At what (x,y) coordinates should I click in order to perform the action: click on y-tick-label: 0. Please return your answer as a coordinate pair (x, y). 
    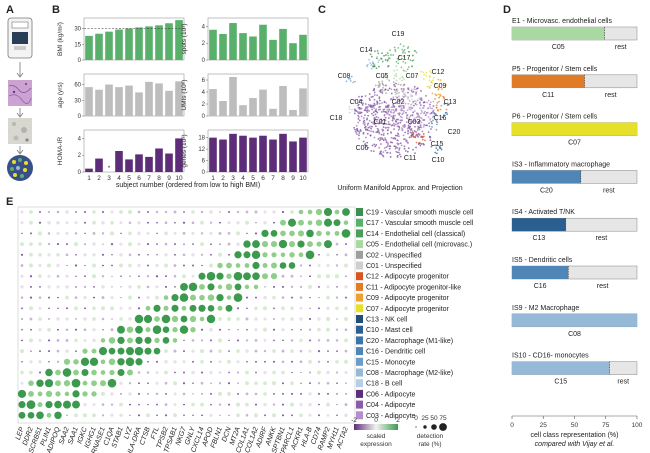
    Looking at the image, I should click on (204, 61).